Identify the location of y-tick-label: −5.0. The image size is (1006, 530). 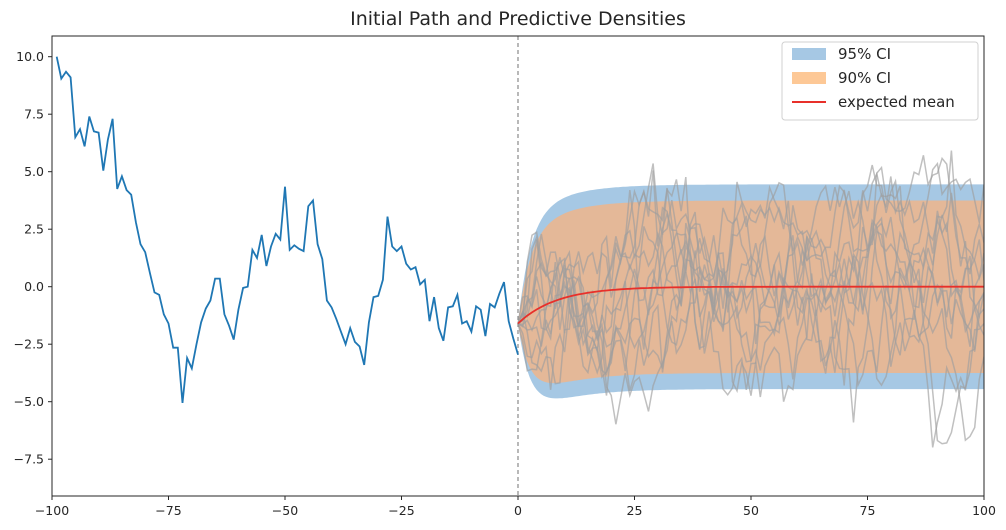
(29, 401).